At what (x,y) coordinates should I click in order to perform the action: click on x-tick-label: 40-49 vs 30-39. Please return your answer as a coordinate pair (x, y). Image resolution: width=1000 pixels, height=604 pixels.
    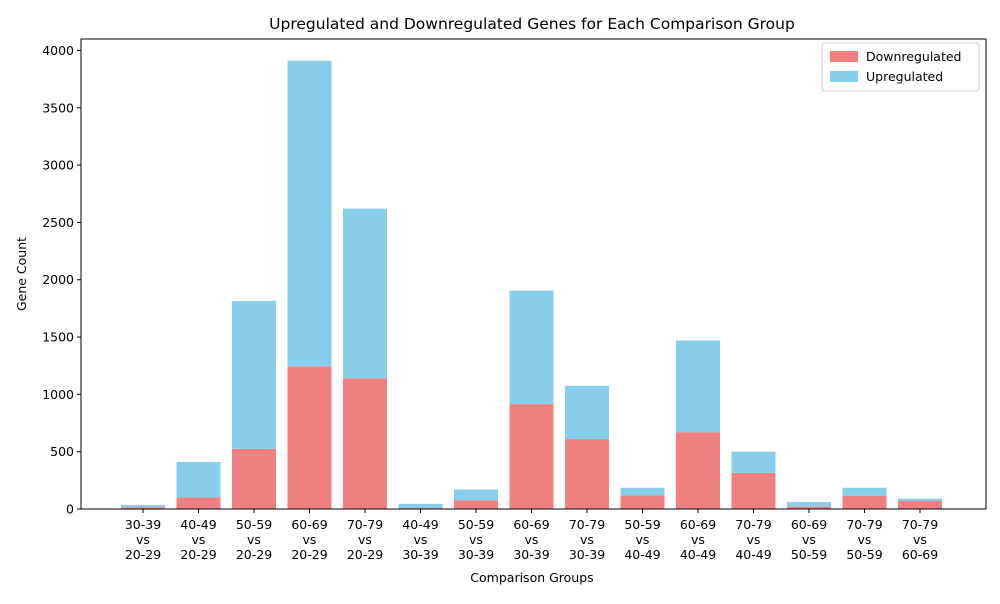
    Looking at the image, I should click on (420, 539).